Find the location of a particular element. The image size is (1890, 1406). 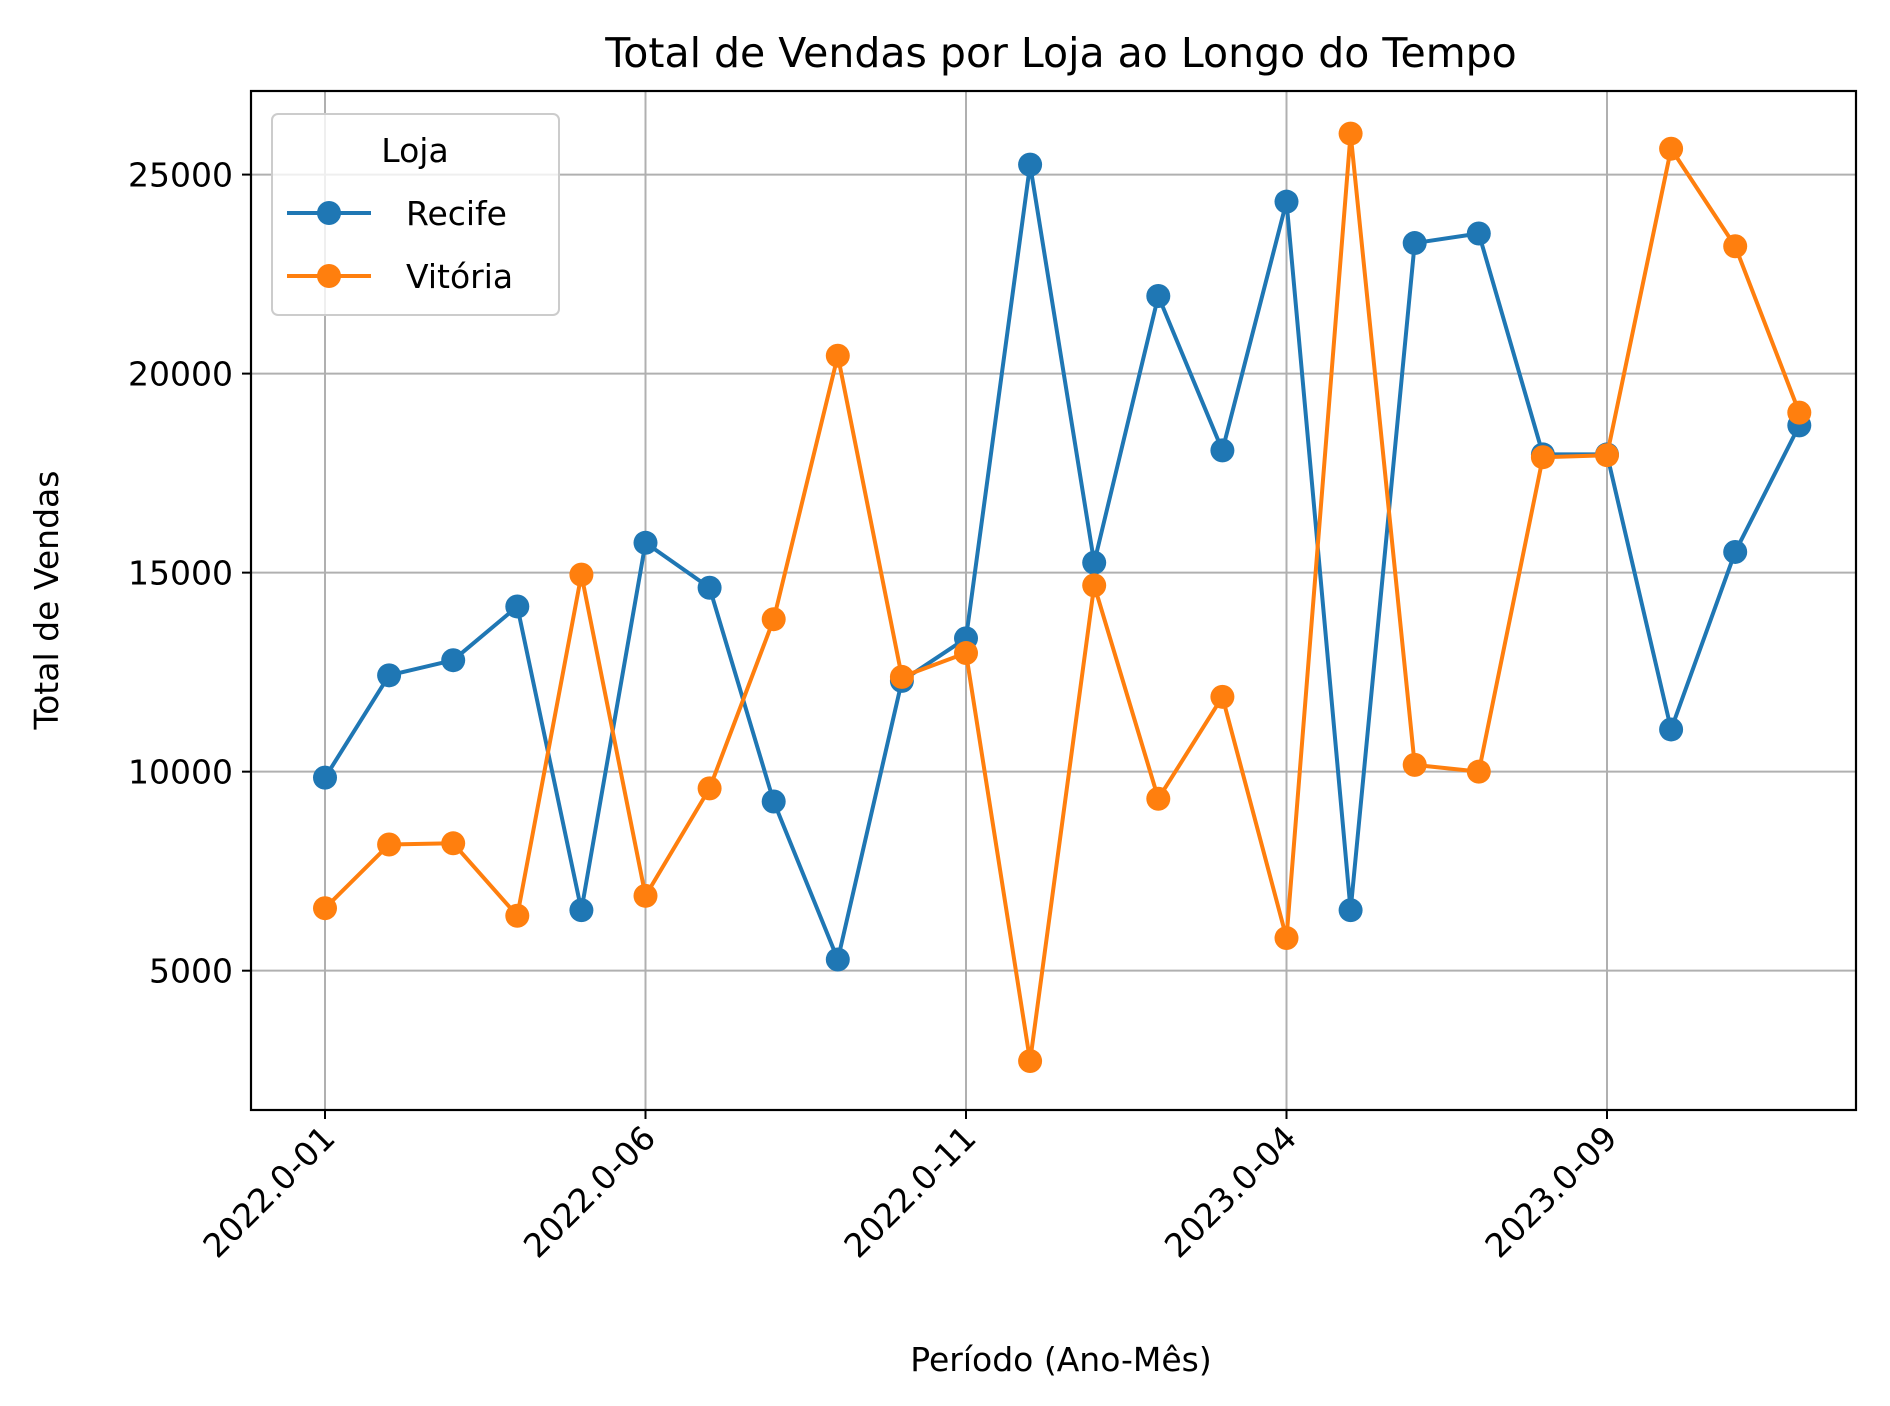

x-tick-label: 2023.0-04 is located at coordinates (1230, 1191).